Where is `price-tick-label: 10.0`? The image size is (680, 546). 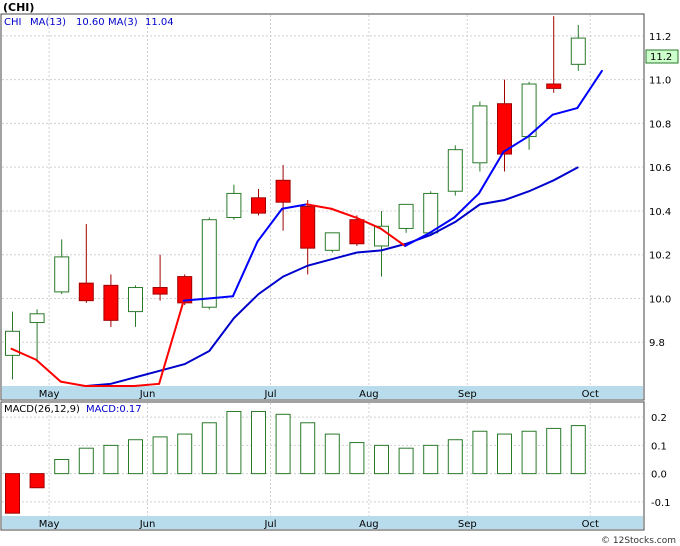
price-tick-label: 10.0 is located at coordinates (660, 299).